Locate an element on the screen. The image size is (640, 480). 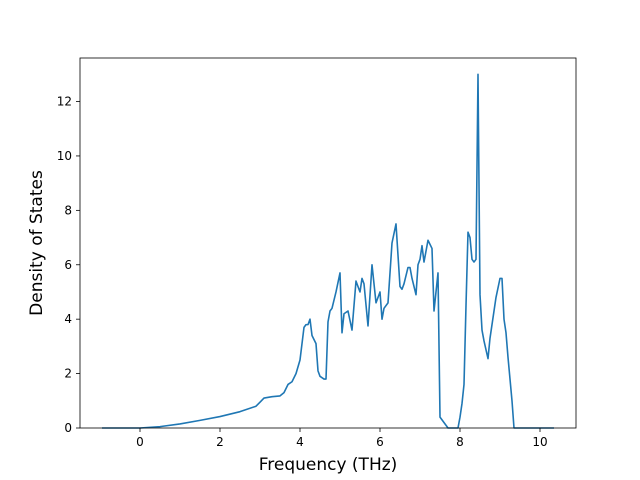
x-tick-label: 4 is located at coordinates (300, 442).